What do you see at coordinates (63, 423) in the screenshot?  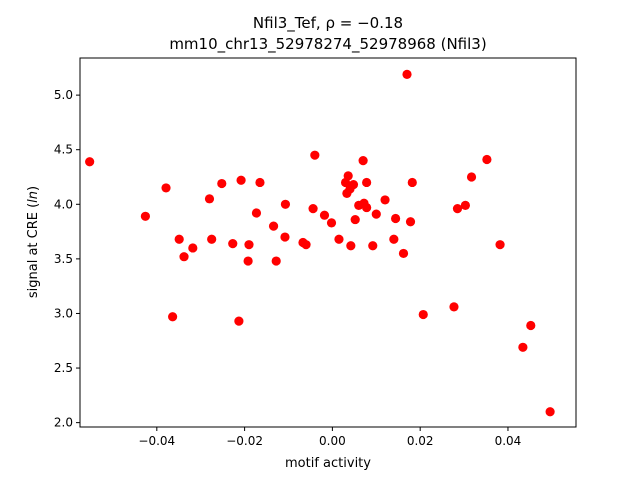 I see `y-tick-label-0: 2.0` at bounding box center [63, 423].